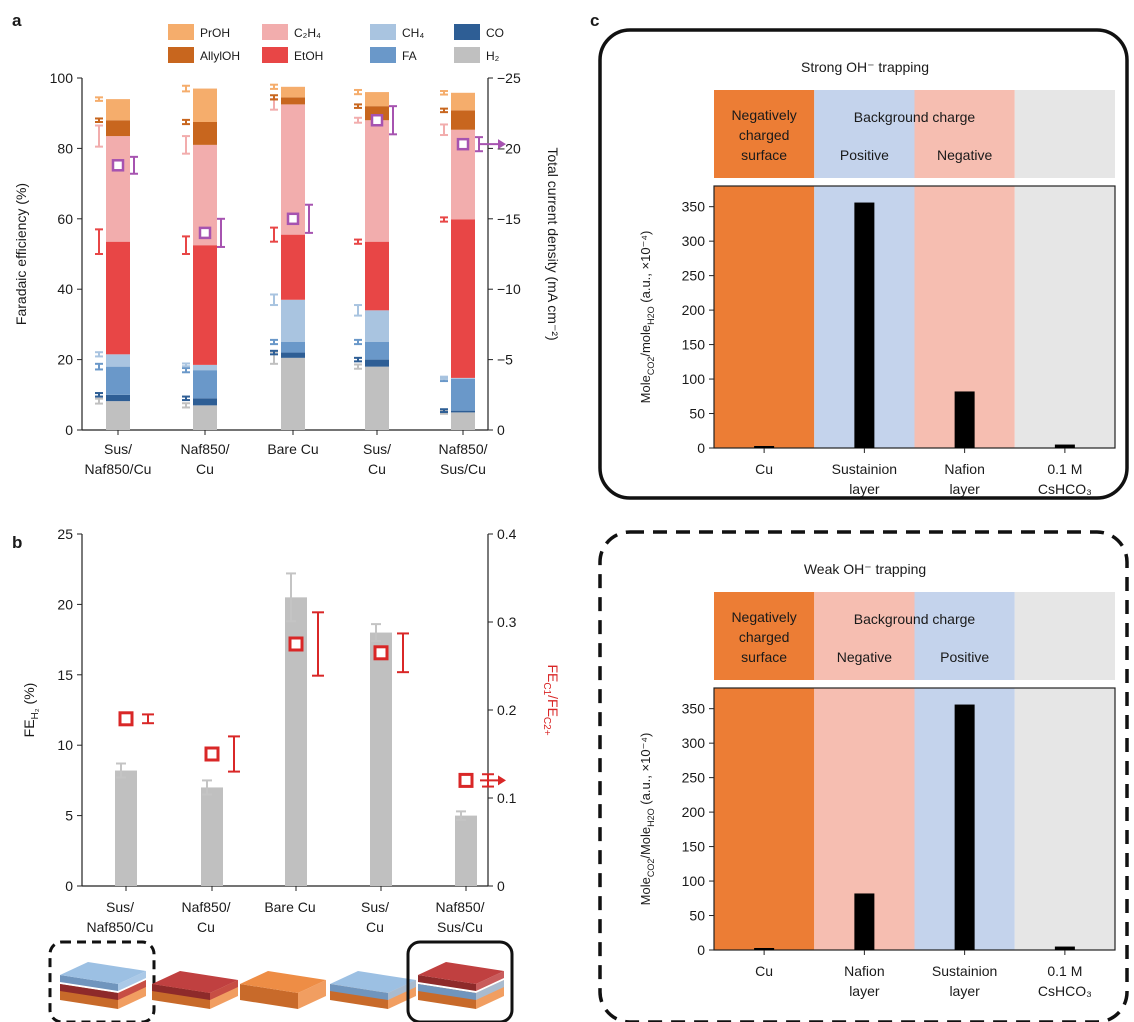 The image size is (1134, 1022). What do you see at coordinates (509, 78) in the screenshot?
I see `y2-tick-label: −25` at bounding box center [509, 78].